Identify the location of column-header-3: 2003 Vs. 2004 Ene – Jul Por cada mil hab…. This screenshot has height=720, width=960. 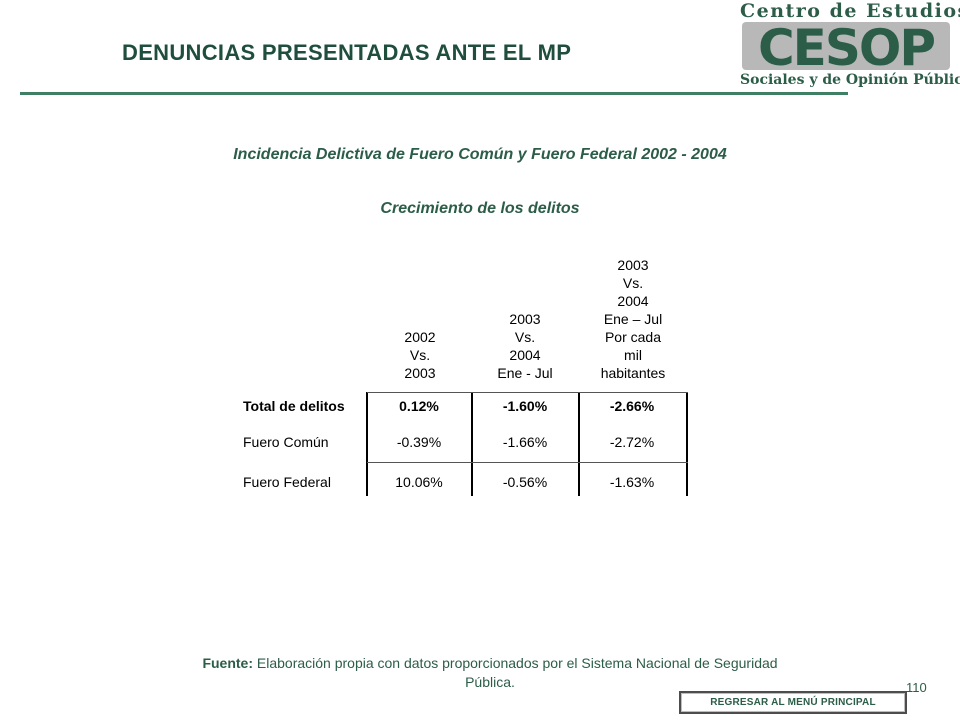
(633, 319).